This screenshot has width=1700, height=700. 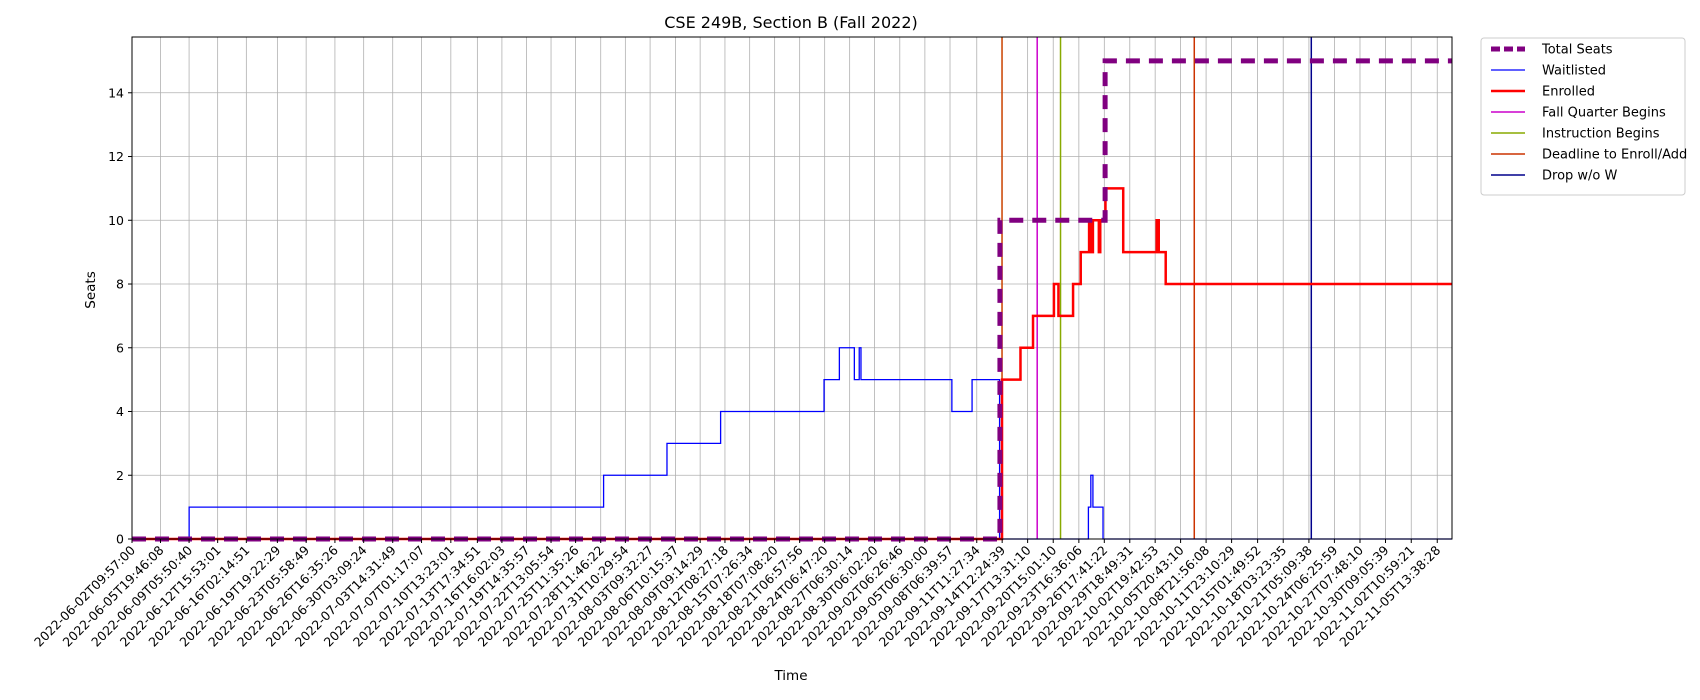 What do you see at coordinates (1577, 50) in the screenshot?
I see `legend-label: Total Seats` at bounding box center [1577, 50].